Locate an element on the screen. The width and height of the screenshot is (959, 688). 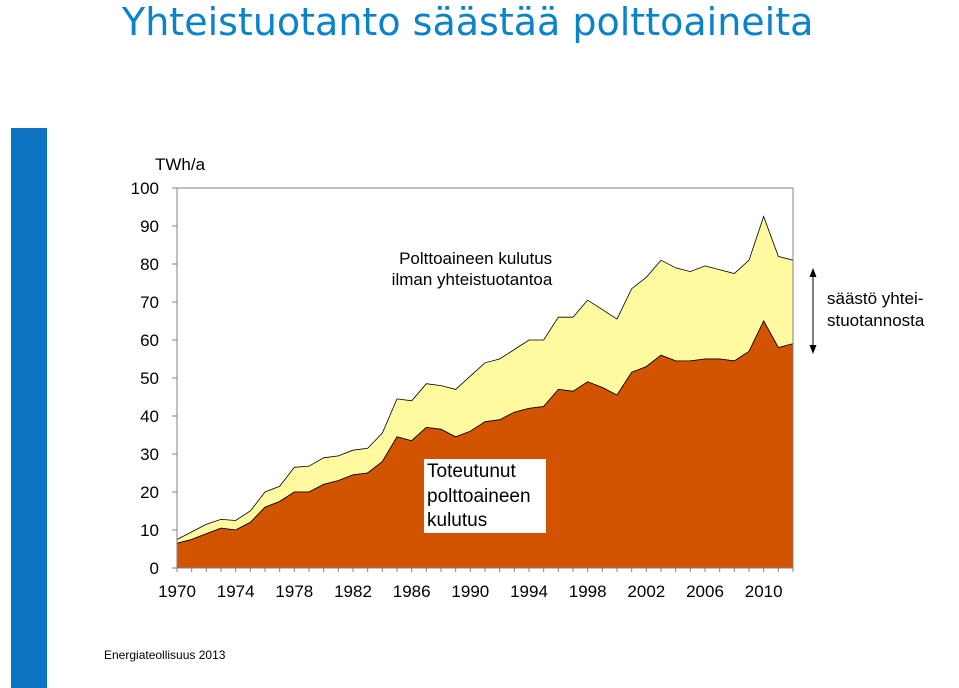
y-tick-label: 0 is located at coordinates (154, 568).